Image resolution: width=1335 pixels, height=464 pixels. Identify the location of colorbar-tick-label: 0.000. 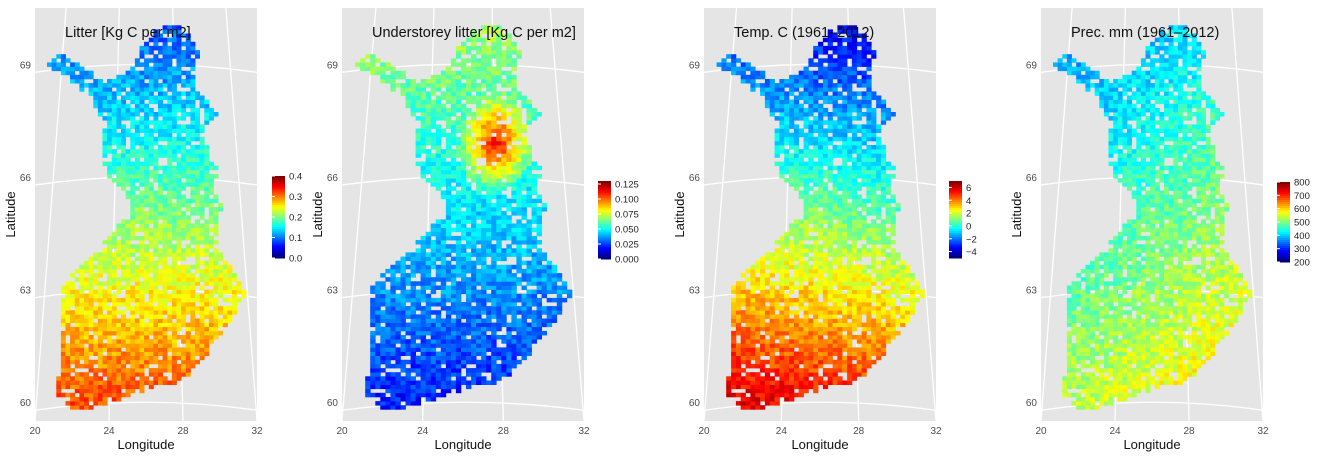
(627, 260).